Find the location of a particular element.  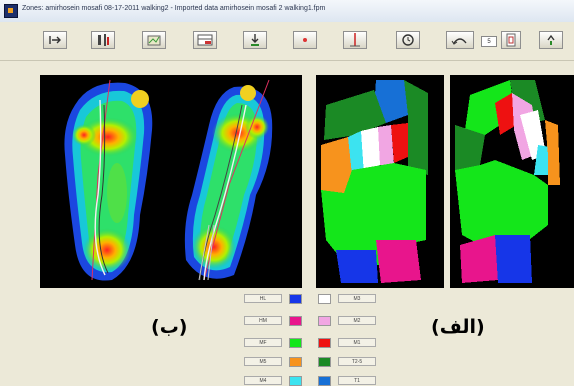

legend-label: M4 is located at coordinates (263, 380).